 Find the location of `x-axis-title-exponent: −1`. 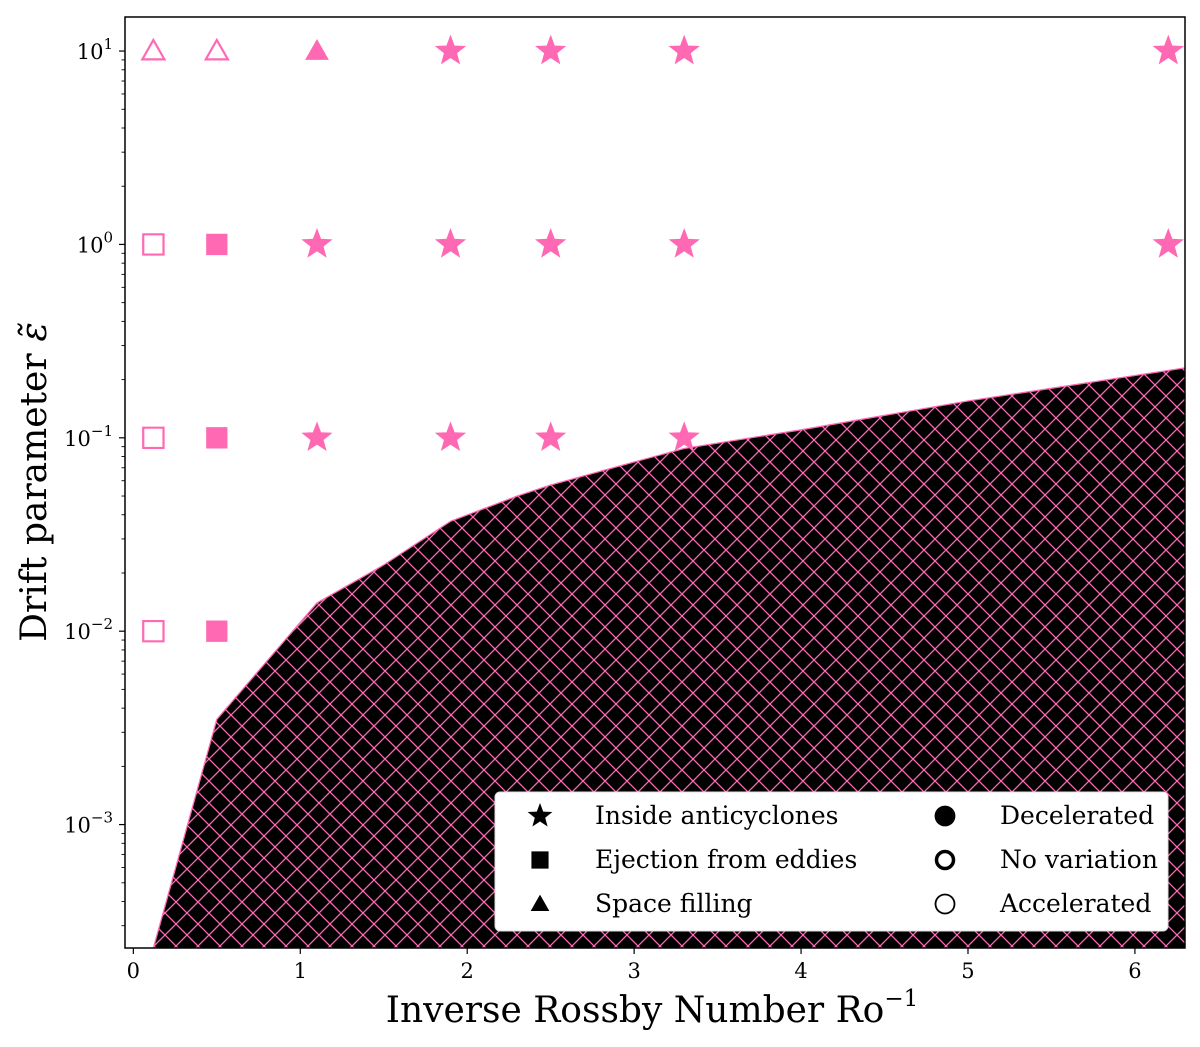

x-axis-title-exponent: −1 is located at coordinates (901, 999).